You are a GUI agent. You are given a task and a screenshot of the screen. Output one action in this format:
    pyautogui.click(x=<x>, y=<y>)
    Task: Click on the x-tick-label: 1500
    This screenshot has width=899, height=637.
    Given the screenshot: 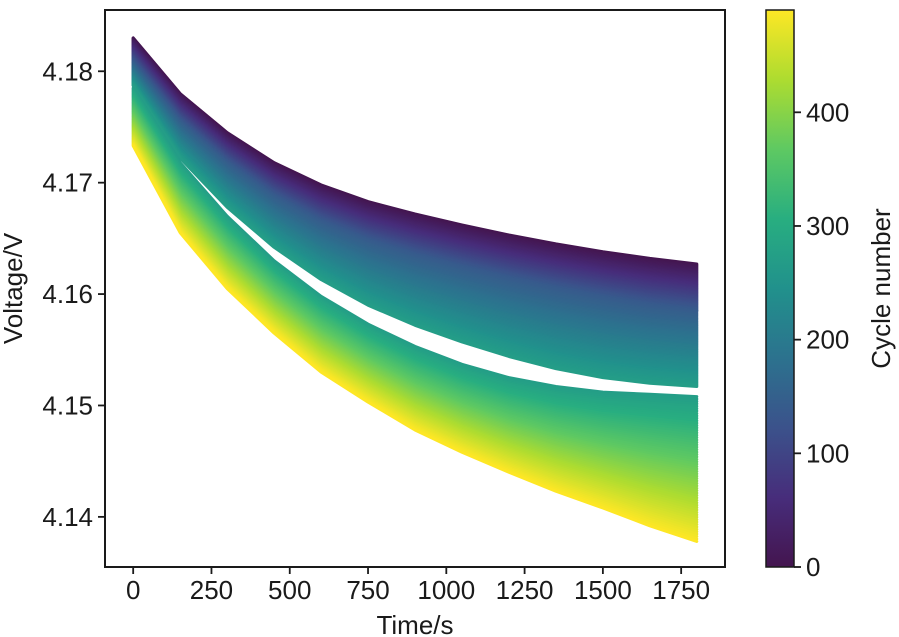 What is the action you would take?
    pyautogui.click(x=603, y=590)
    